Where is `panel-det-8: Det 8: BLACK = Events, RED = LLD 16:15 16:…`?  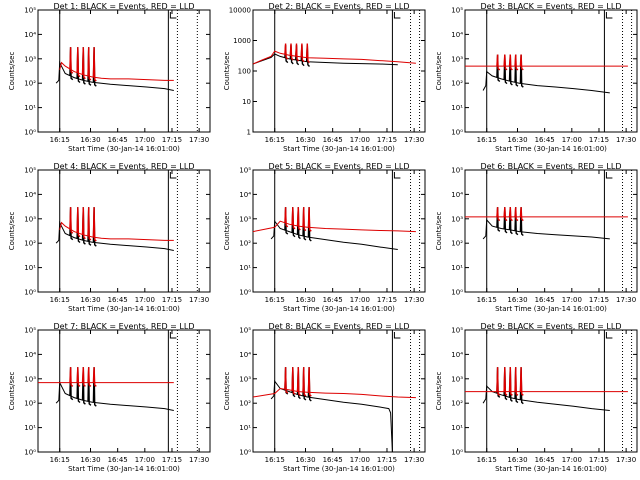 panel-det-8: Det 8: BLACK = Events, RED = LLD 16:15 16:… is located at coordinates (324, 397).